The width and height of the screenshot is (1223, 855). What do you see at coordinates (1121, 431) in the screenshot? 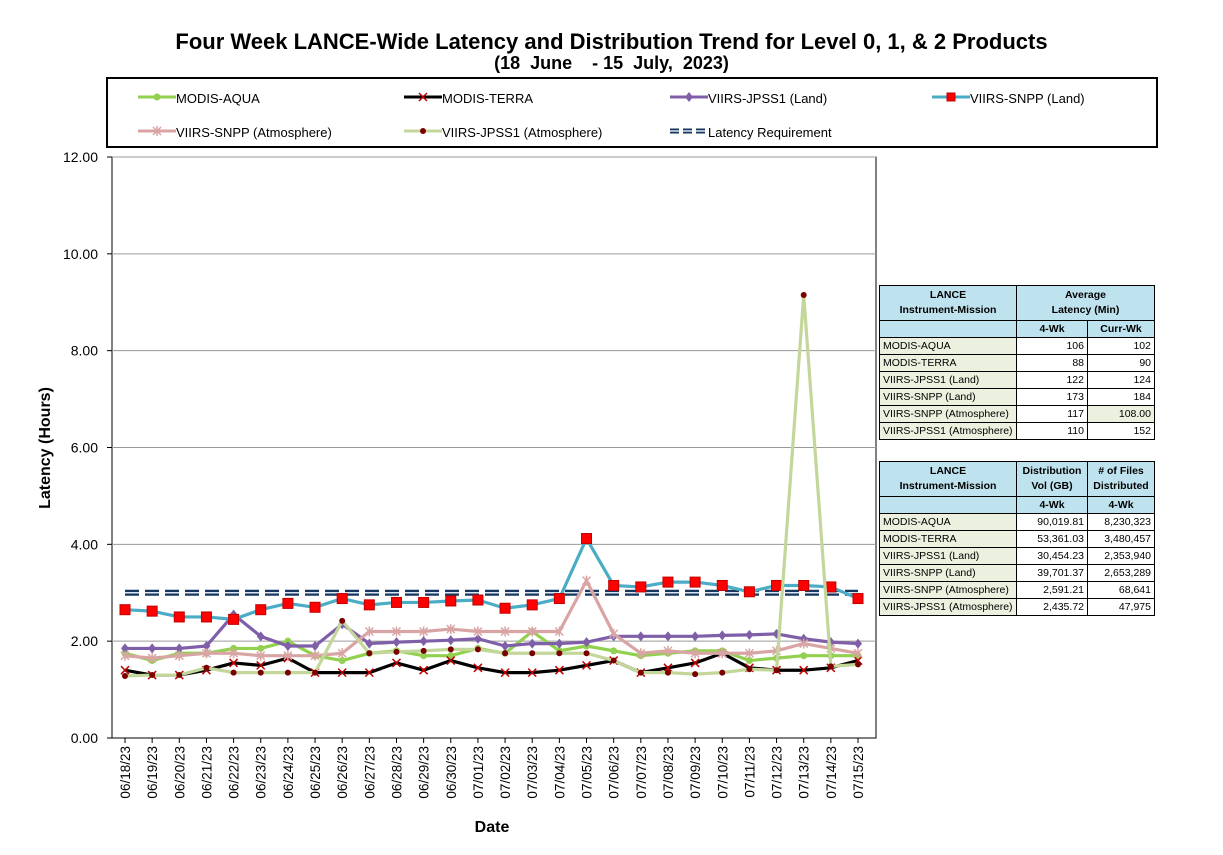
I see `row-curr: 152` at bounding box center [1121, 431].